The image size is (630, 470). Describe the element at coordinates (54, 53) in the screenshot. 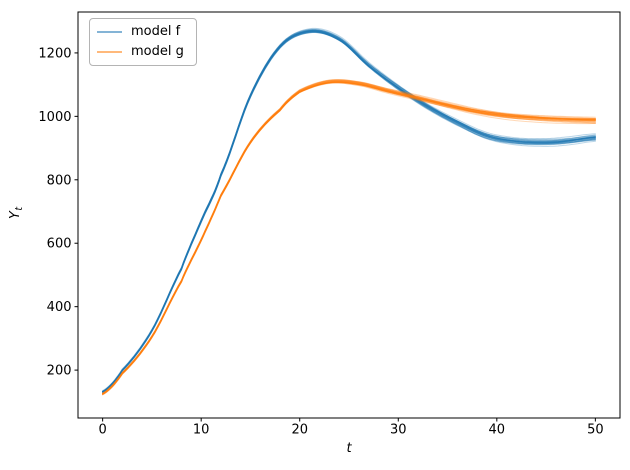

I see `y-tick-label: 1200` at that location.